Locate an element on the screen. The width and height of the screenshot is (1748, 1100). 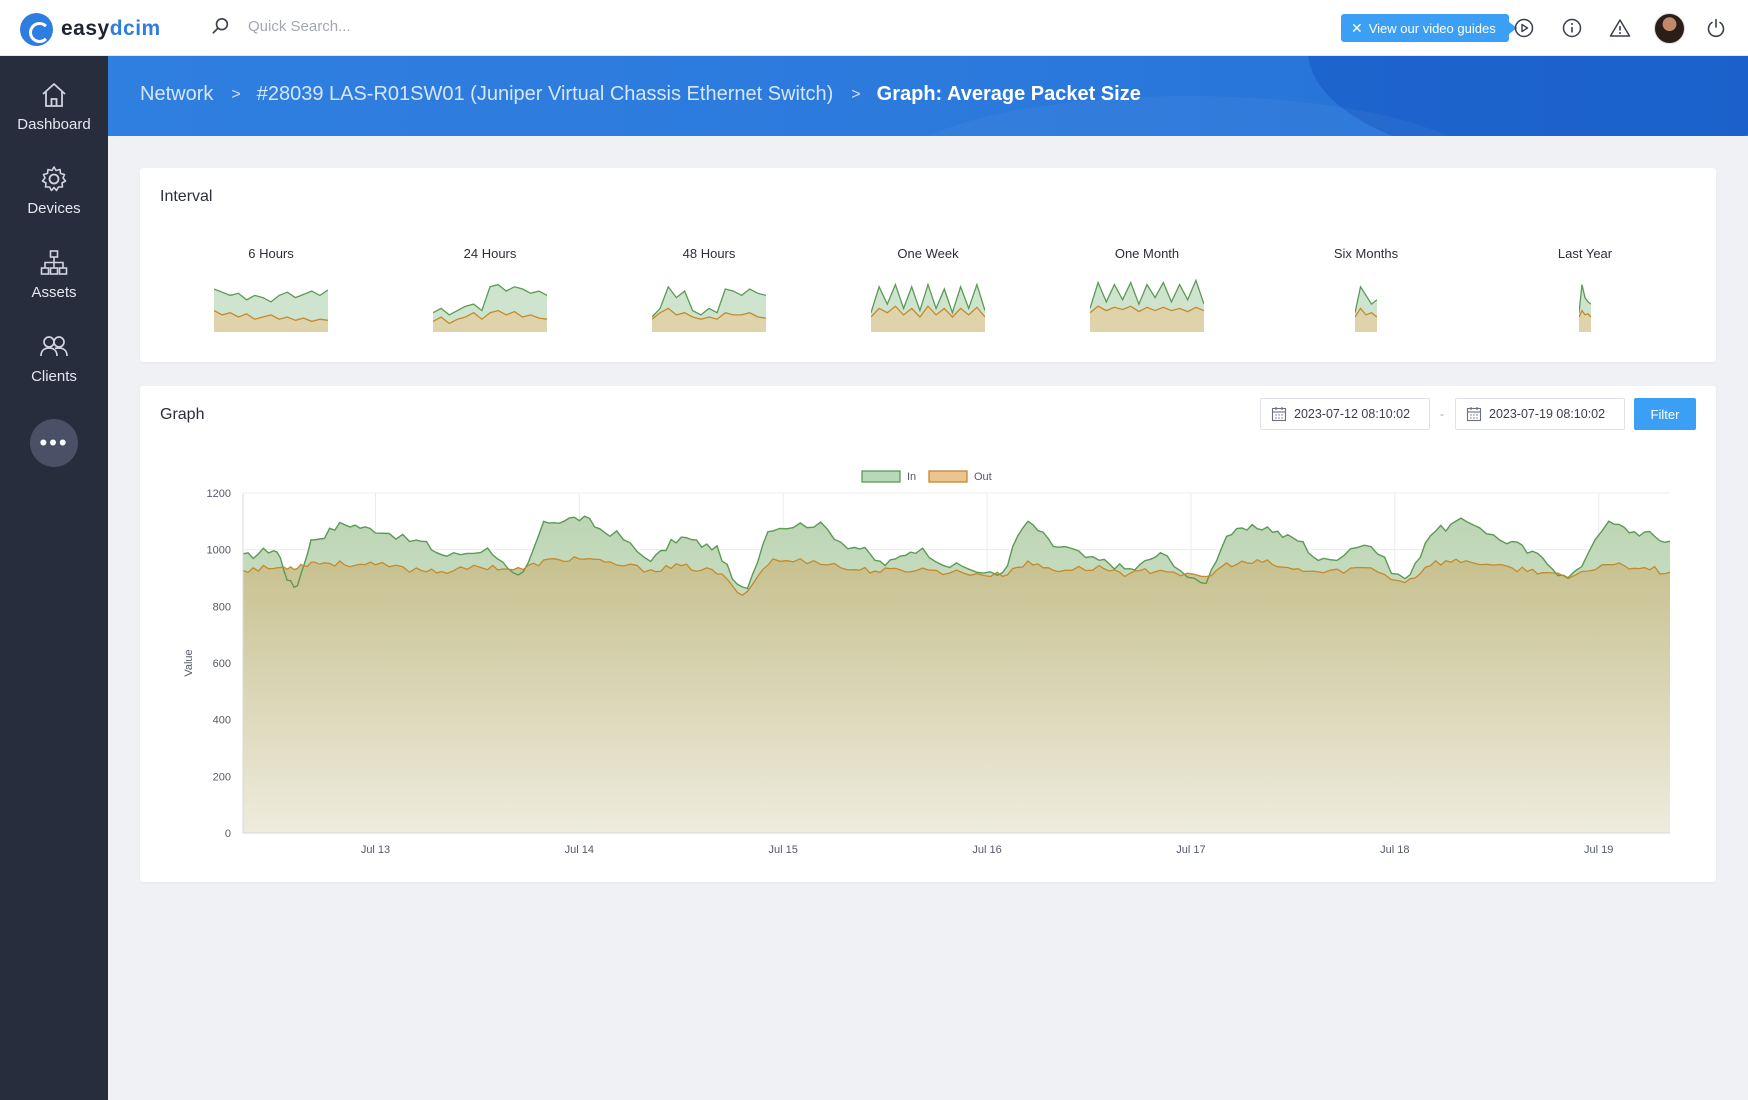
power-icon is located at coordinates (1716, 28).